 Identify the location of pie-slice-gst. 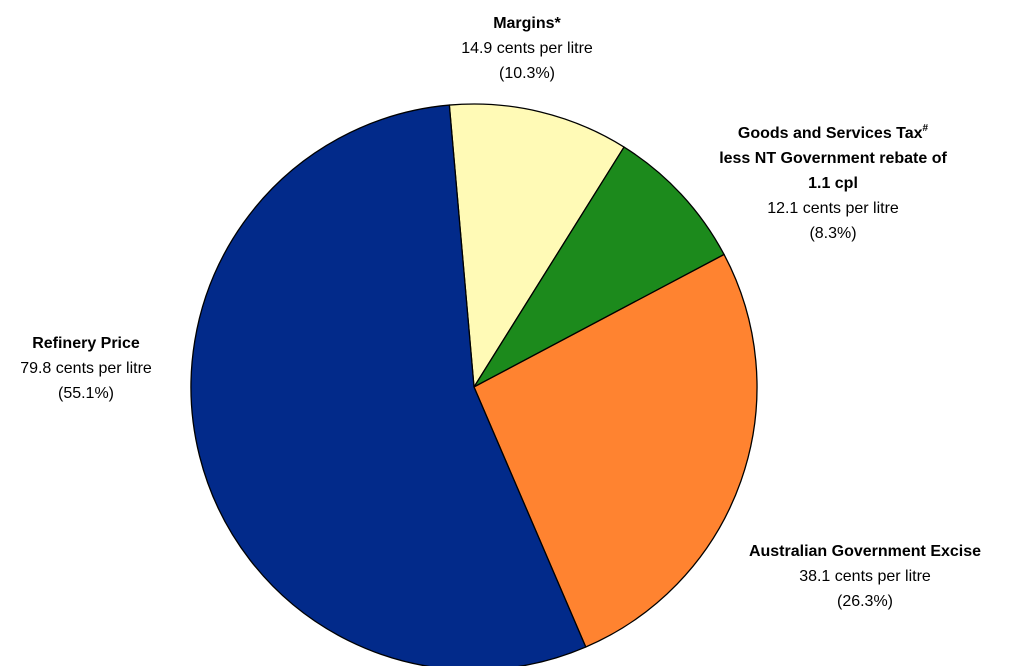
(599, 267).